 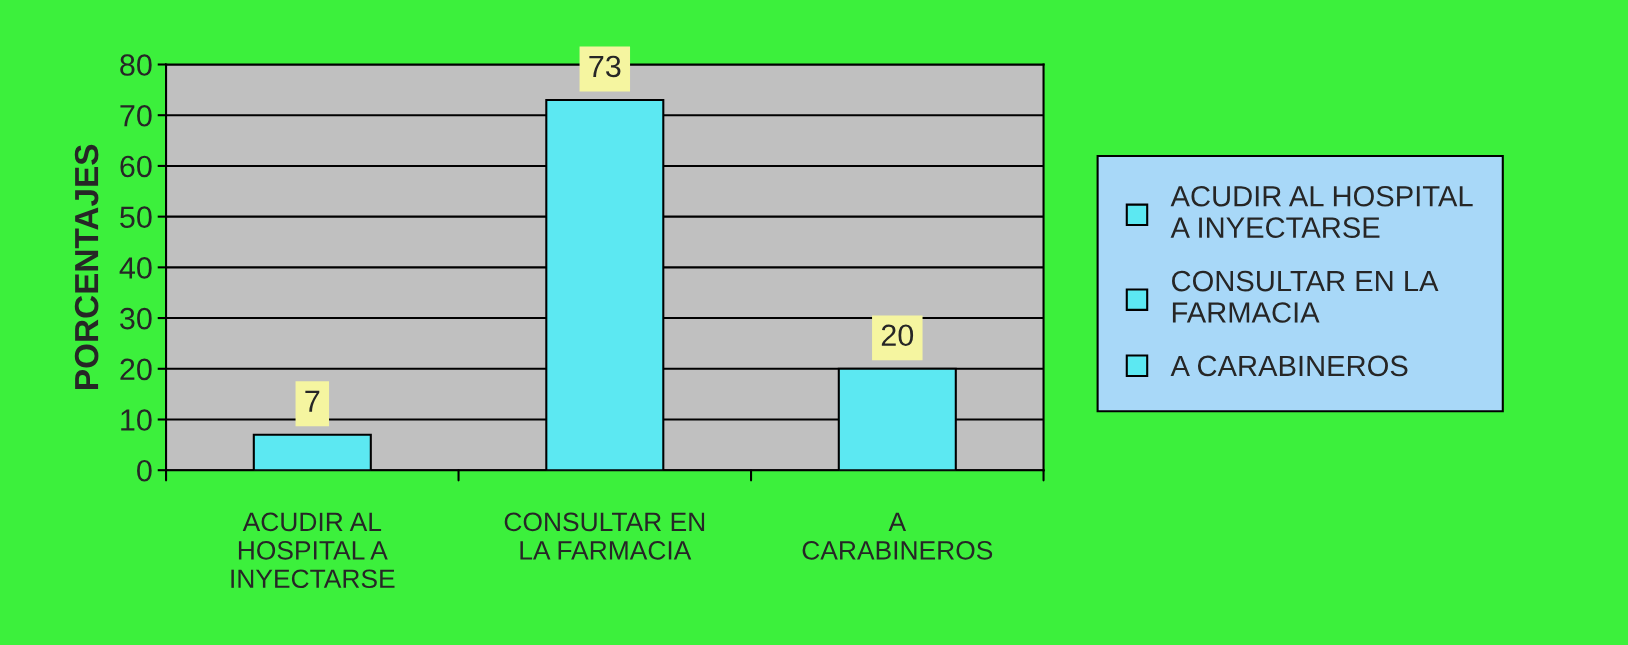 What do you see at coordinates (1305, 296) in the screenshot?
I see `legend-label: CONSULTAR EN LA FARMACIA` at bounding box center [1305, 296].